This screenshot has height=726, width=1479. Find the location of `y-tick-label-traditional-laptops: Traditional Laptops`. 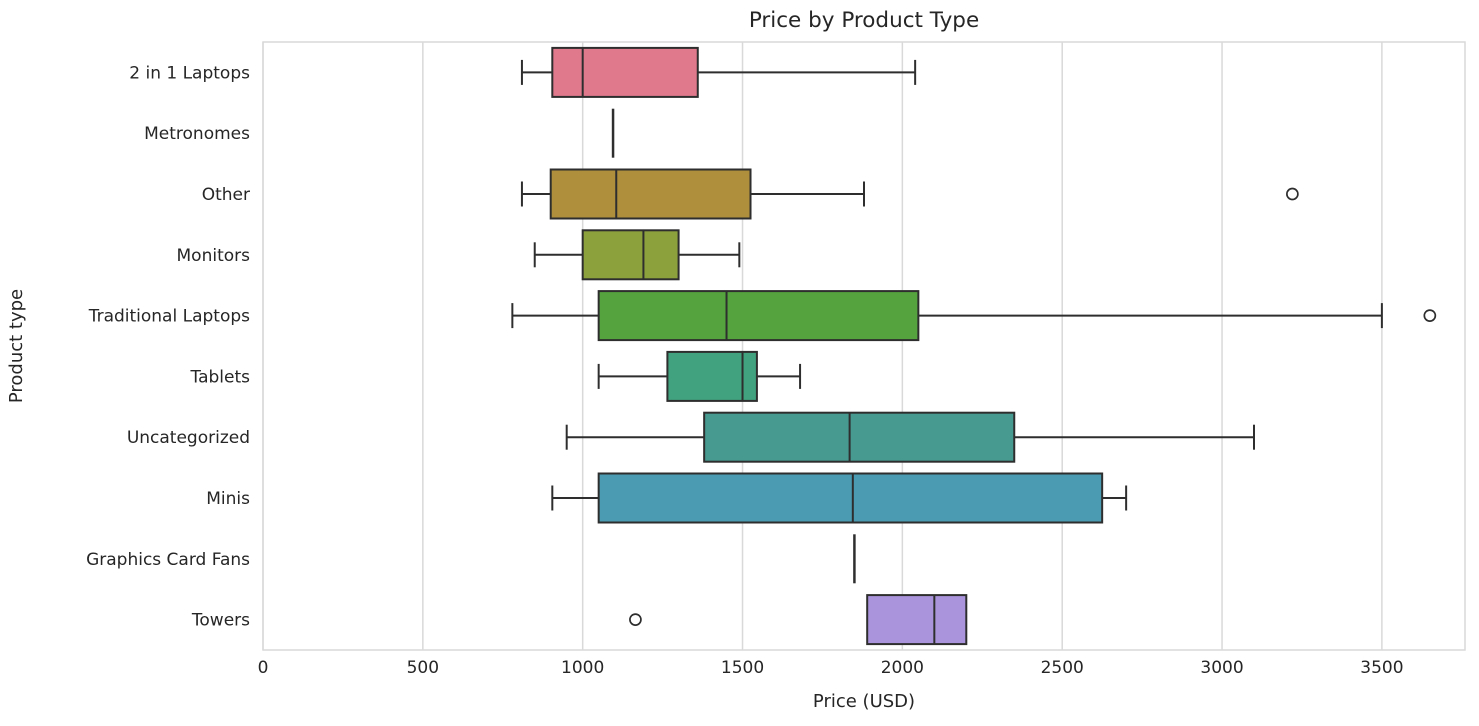

y-tick-label-traditional-laptops: Traditional Laptops is located at coordinates (169, 317).